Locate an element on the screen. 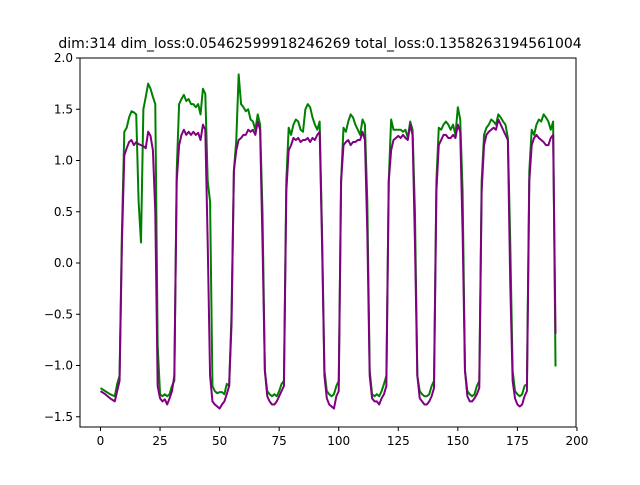  x-tick-label: 200 is located at coordinates (576, 441).